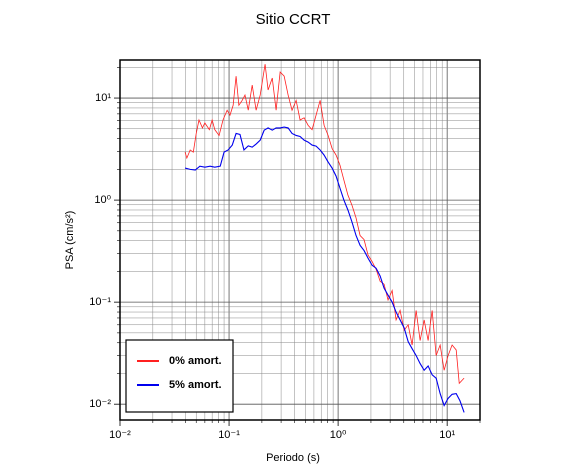 This screenshot has width=586, height=475. I want to click on x-tick-label: 10¹, so click(447, 435).